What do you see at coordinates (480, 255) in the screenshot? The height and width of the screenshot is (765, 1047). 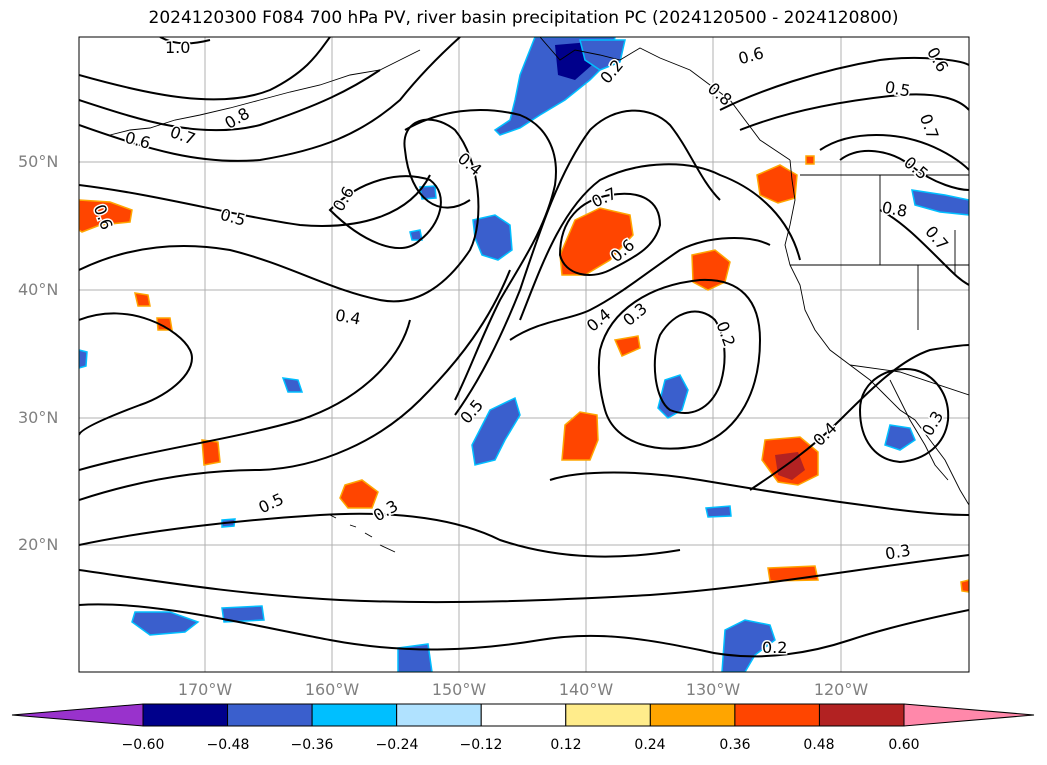 I see `contour-0.4-b` at bounding box center [480, 255].